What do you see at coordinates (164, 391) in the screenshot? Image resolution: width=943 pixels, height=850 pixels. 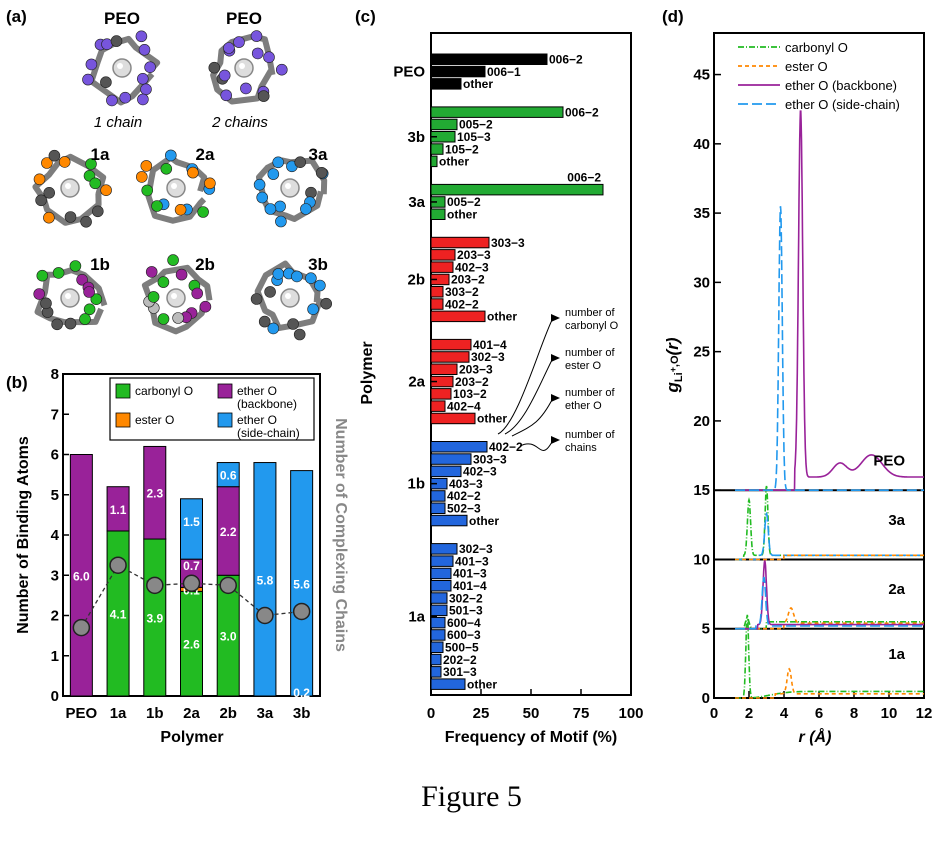 I see `legend-label: carbonyl O` at bounding box center [164, 391].